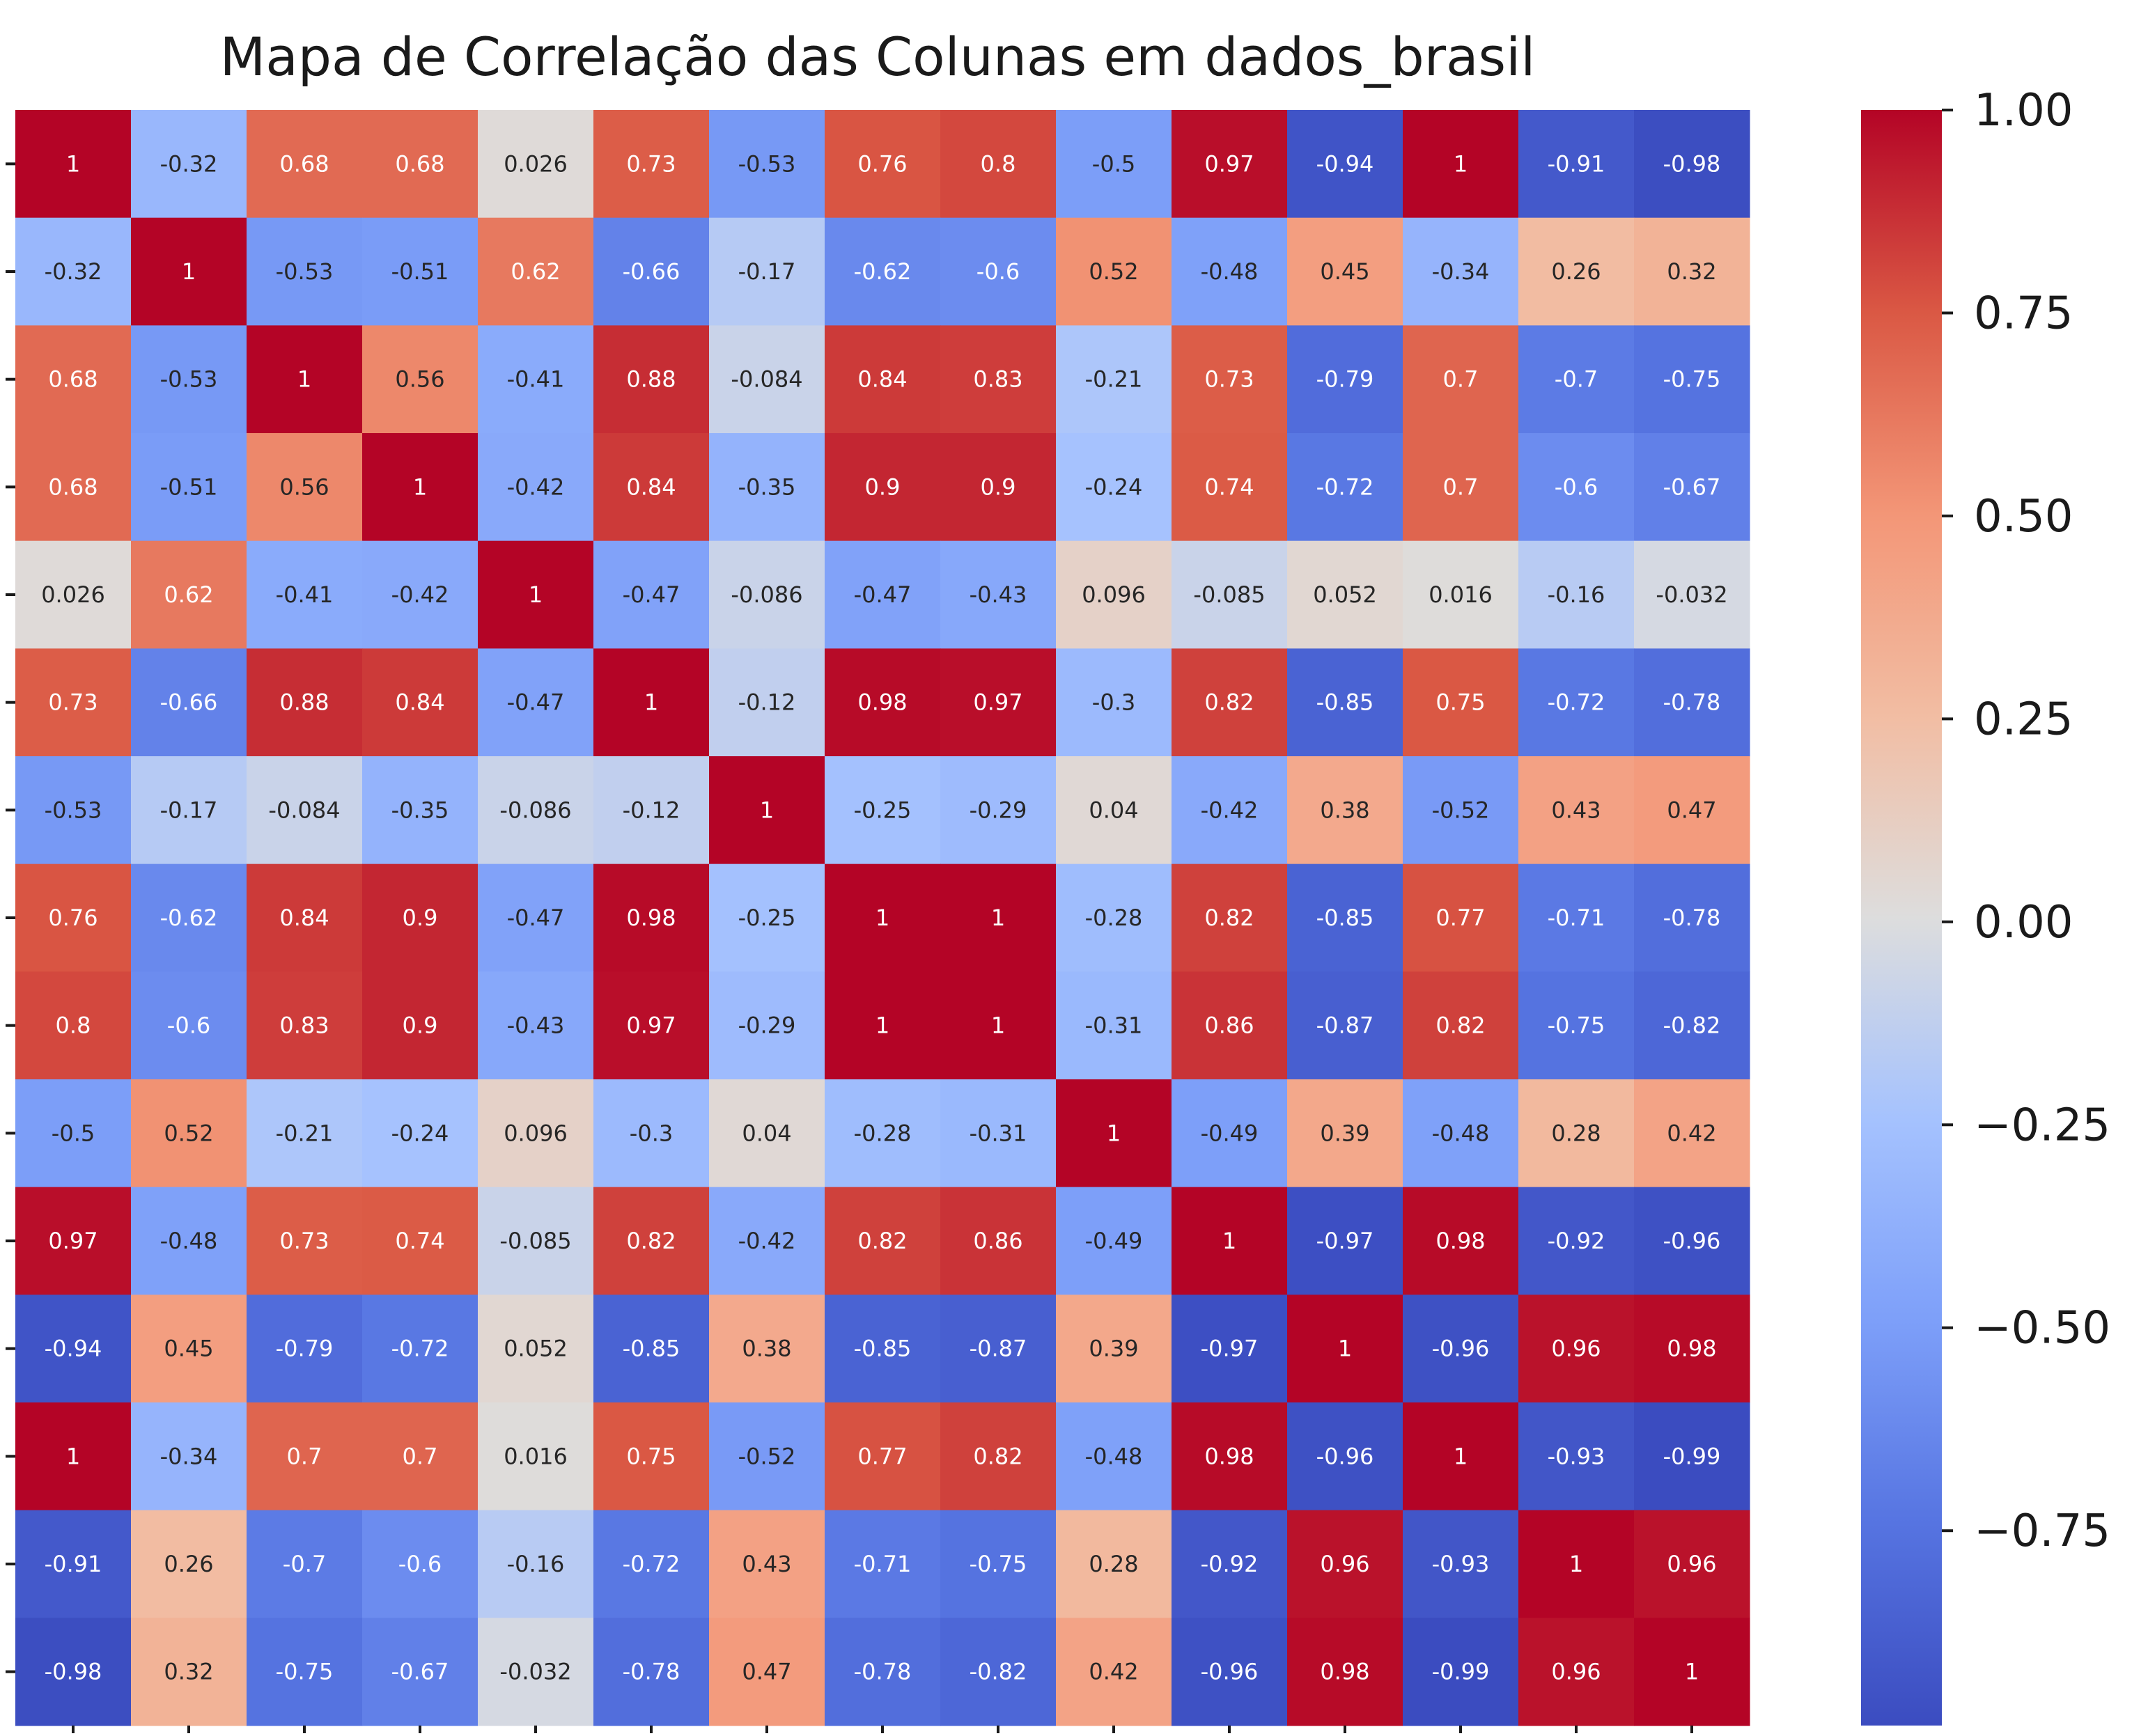 The width and height of the screenshot is (2148, 1736). Describe the element at coordinates (998, 271) in the screenshot. I see `cell-label-r1-c8: -0.6` at that location.